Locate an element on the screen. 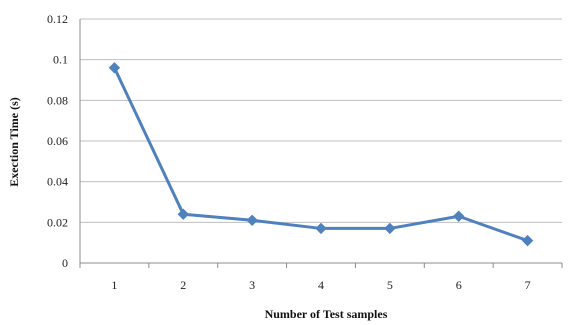  y-tick-label: 0 is located at coordinates (65, 263).